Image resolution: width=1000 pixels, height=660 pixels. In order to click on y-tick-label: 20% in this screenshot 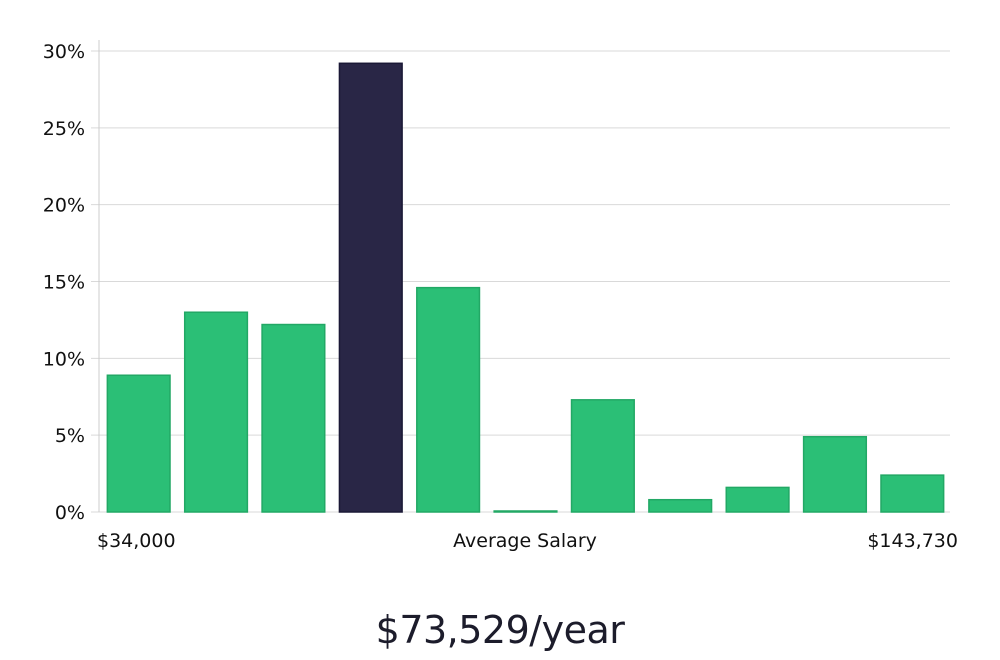, I will do `click(64, 206)`.